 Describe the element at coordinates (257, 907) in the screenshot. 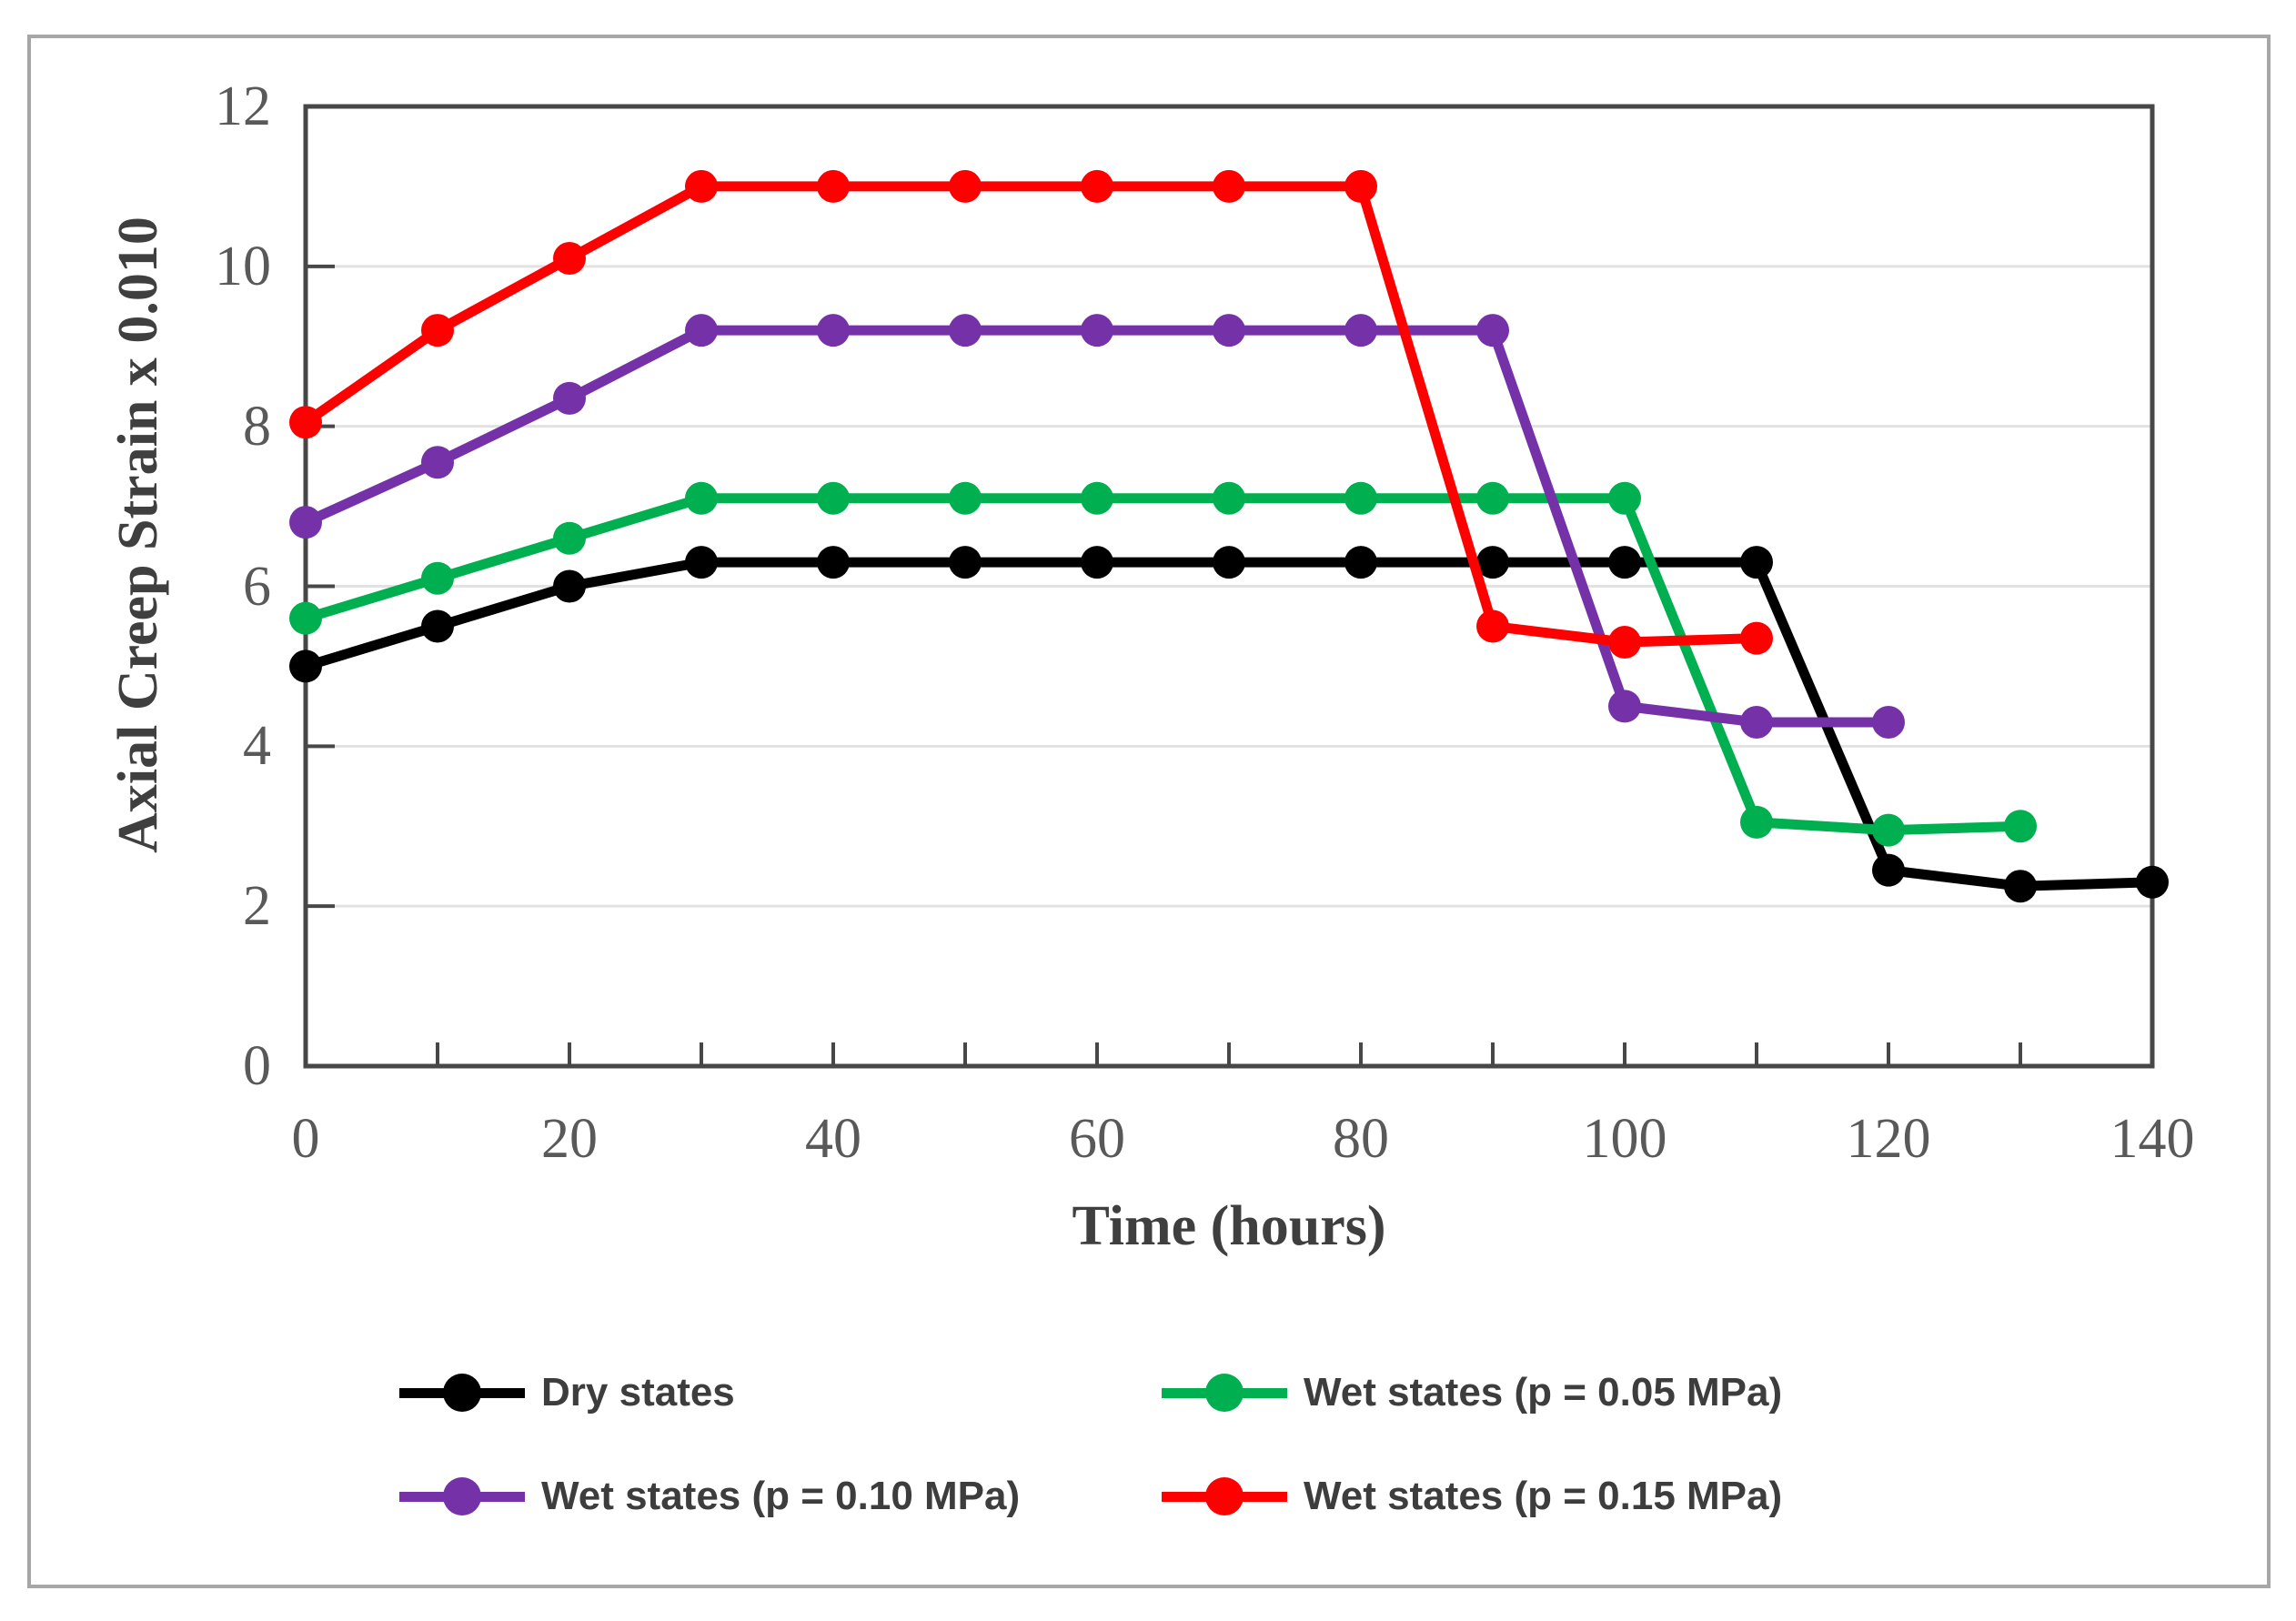

I see `y-tick-label: 2` at that location.